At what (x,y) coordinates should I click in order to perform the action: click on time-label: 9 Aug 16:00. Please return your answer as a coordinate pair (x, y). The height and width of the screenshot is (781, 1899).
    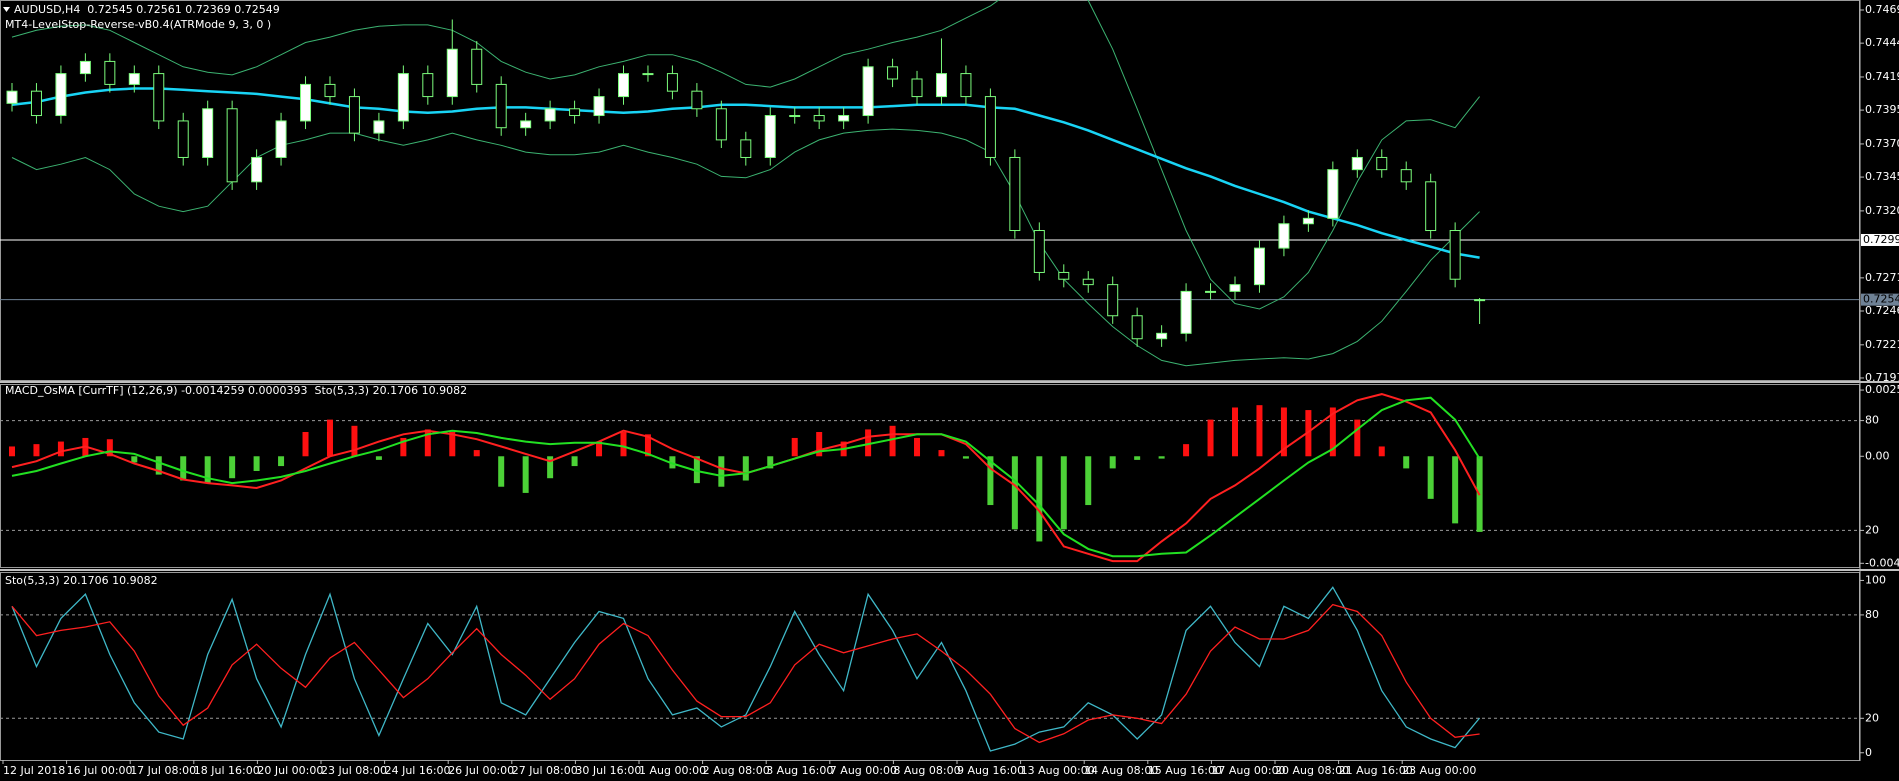
    Looking at the image, I should click on (990, 770).